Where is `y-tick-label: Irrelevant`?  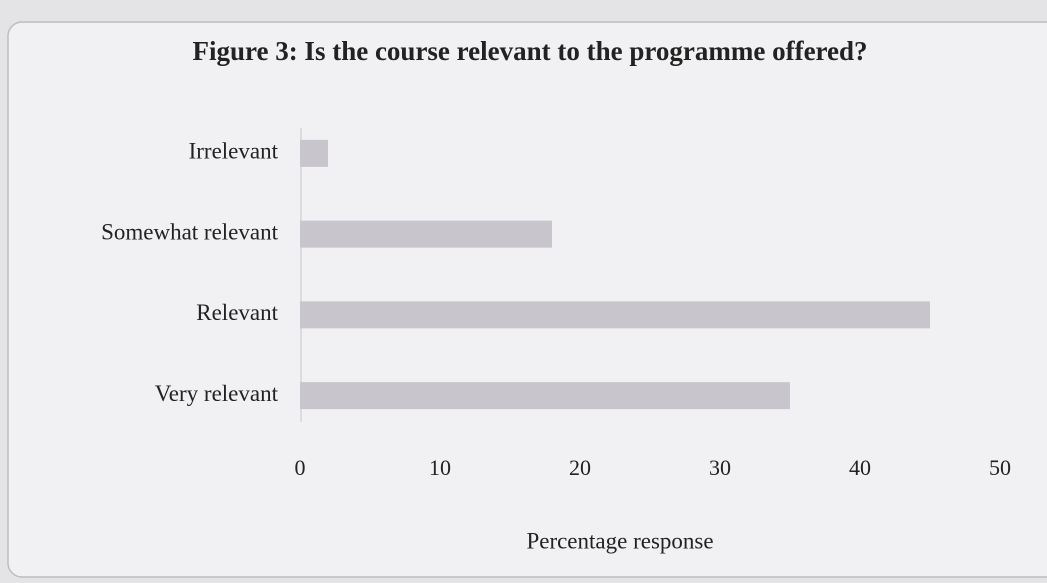
y-tick-label: Irrelevant is located at coordinates (234, 151).